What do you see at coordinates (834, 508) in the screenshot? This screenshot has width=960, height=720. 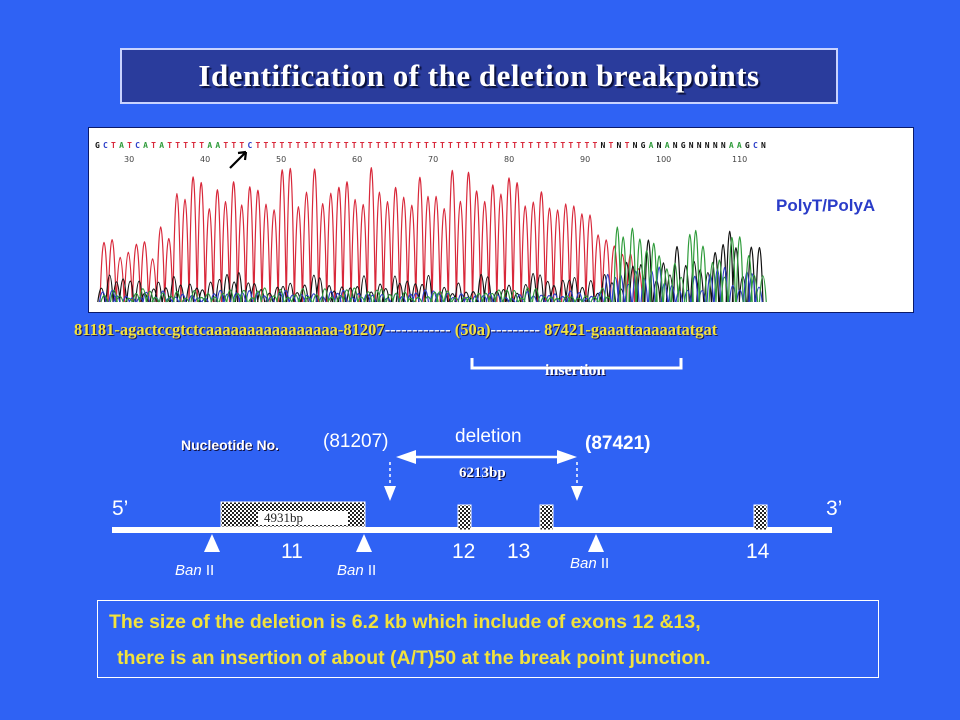 I see `three-prime-label: 3’` at bounding box center [834, 508].